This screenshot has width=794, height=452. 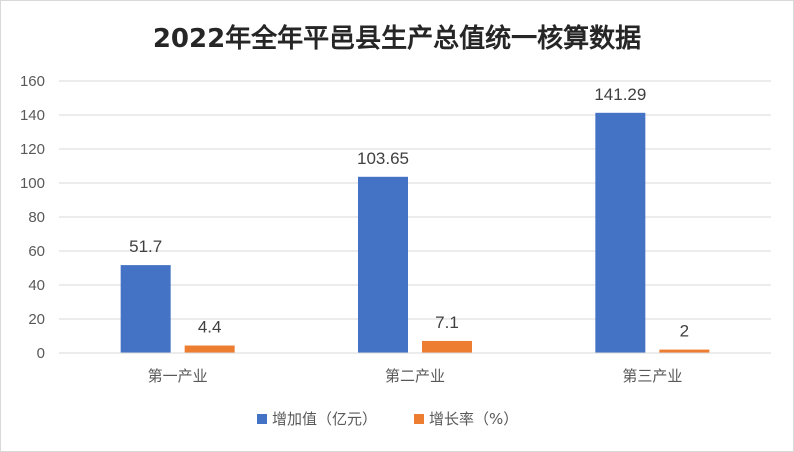 What do you see at coordinates (447, 322) in the screenshot?
I see `data-label: 7.1` at bounding box center [447, 322].